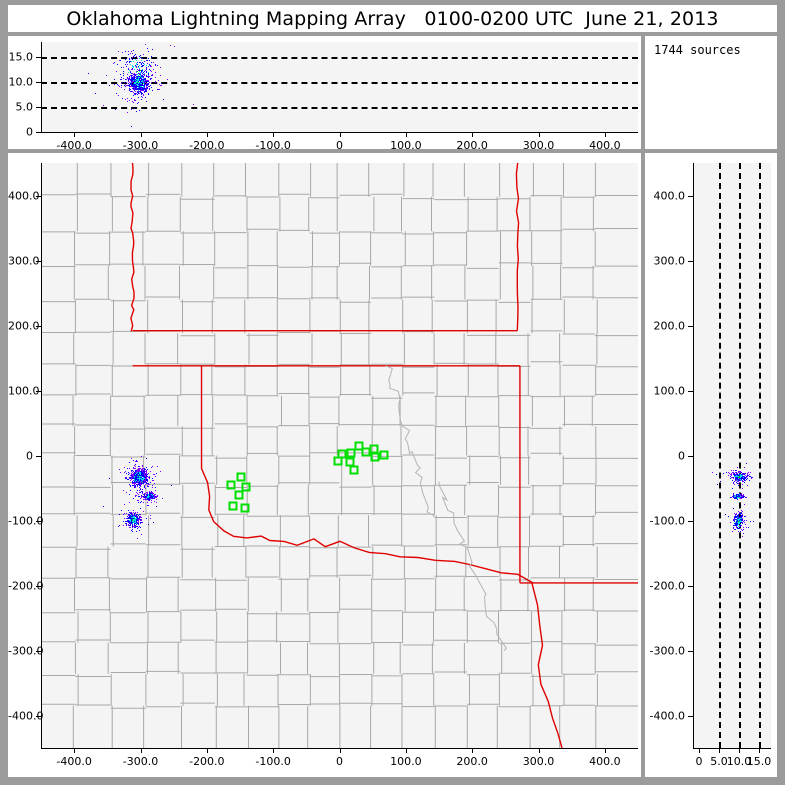 This screenshot has height=785, width=785. Describe the element at coordinates (24, 195) in the screenshot. I see `y-axis-tick-label: 400.0` at that location.